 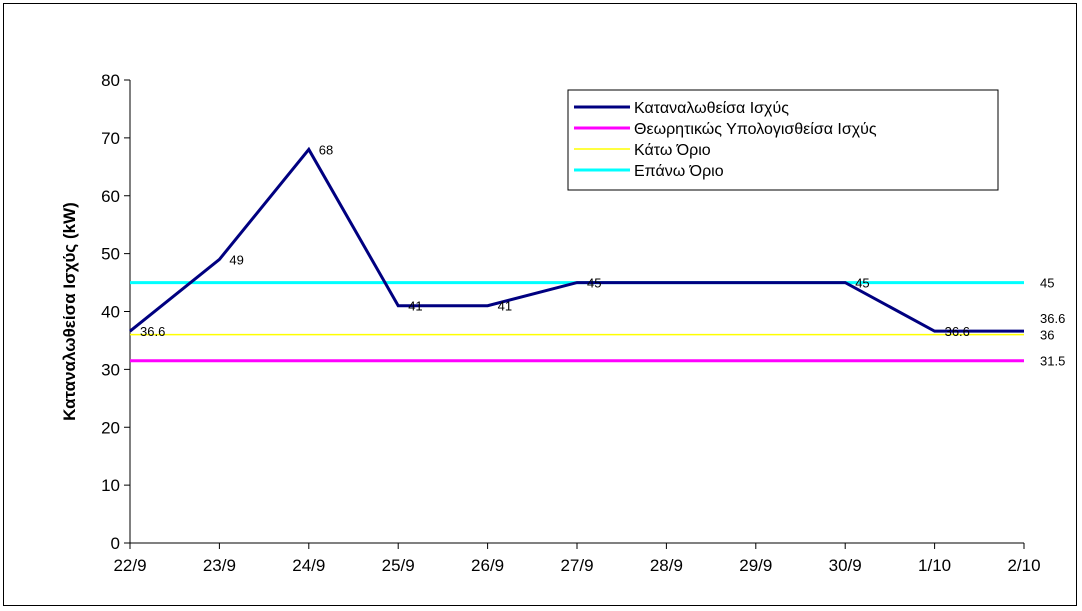 I want to click on legend-box, so click(x=783, y=140).